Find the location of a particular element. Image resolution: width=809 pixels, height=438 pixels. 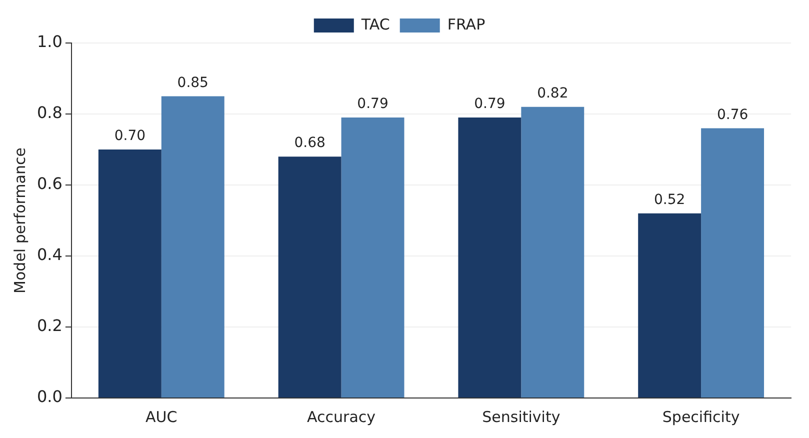

legend-label: FRAP is located at coordinates (466, 24).